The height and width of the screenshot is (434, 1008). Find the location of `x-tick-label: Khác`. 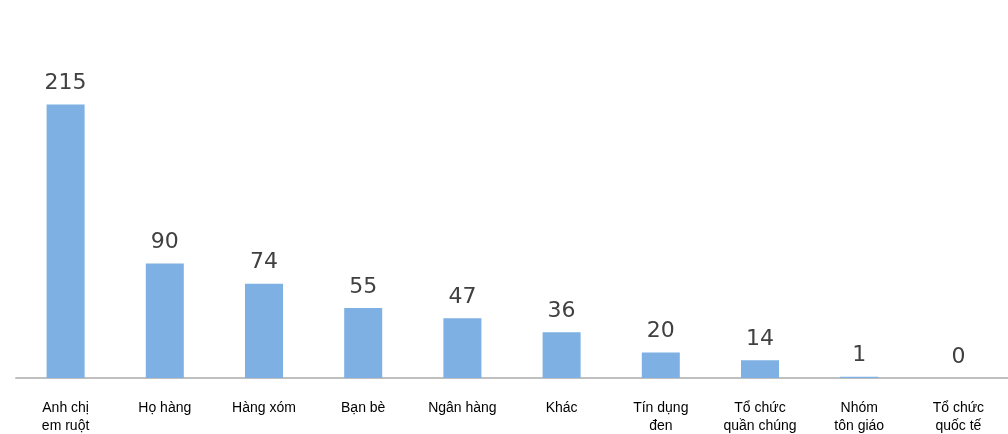

x-tick-label: Khác is located at coordinates (561, 407).